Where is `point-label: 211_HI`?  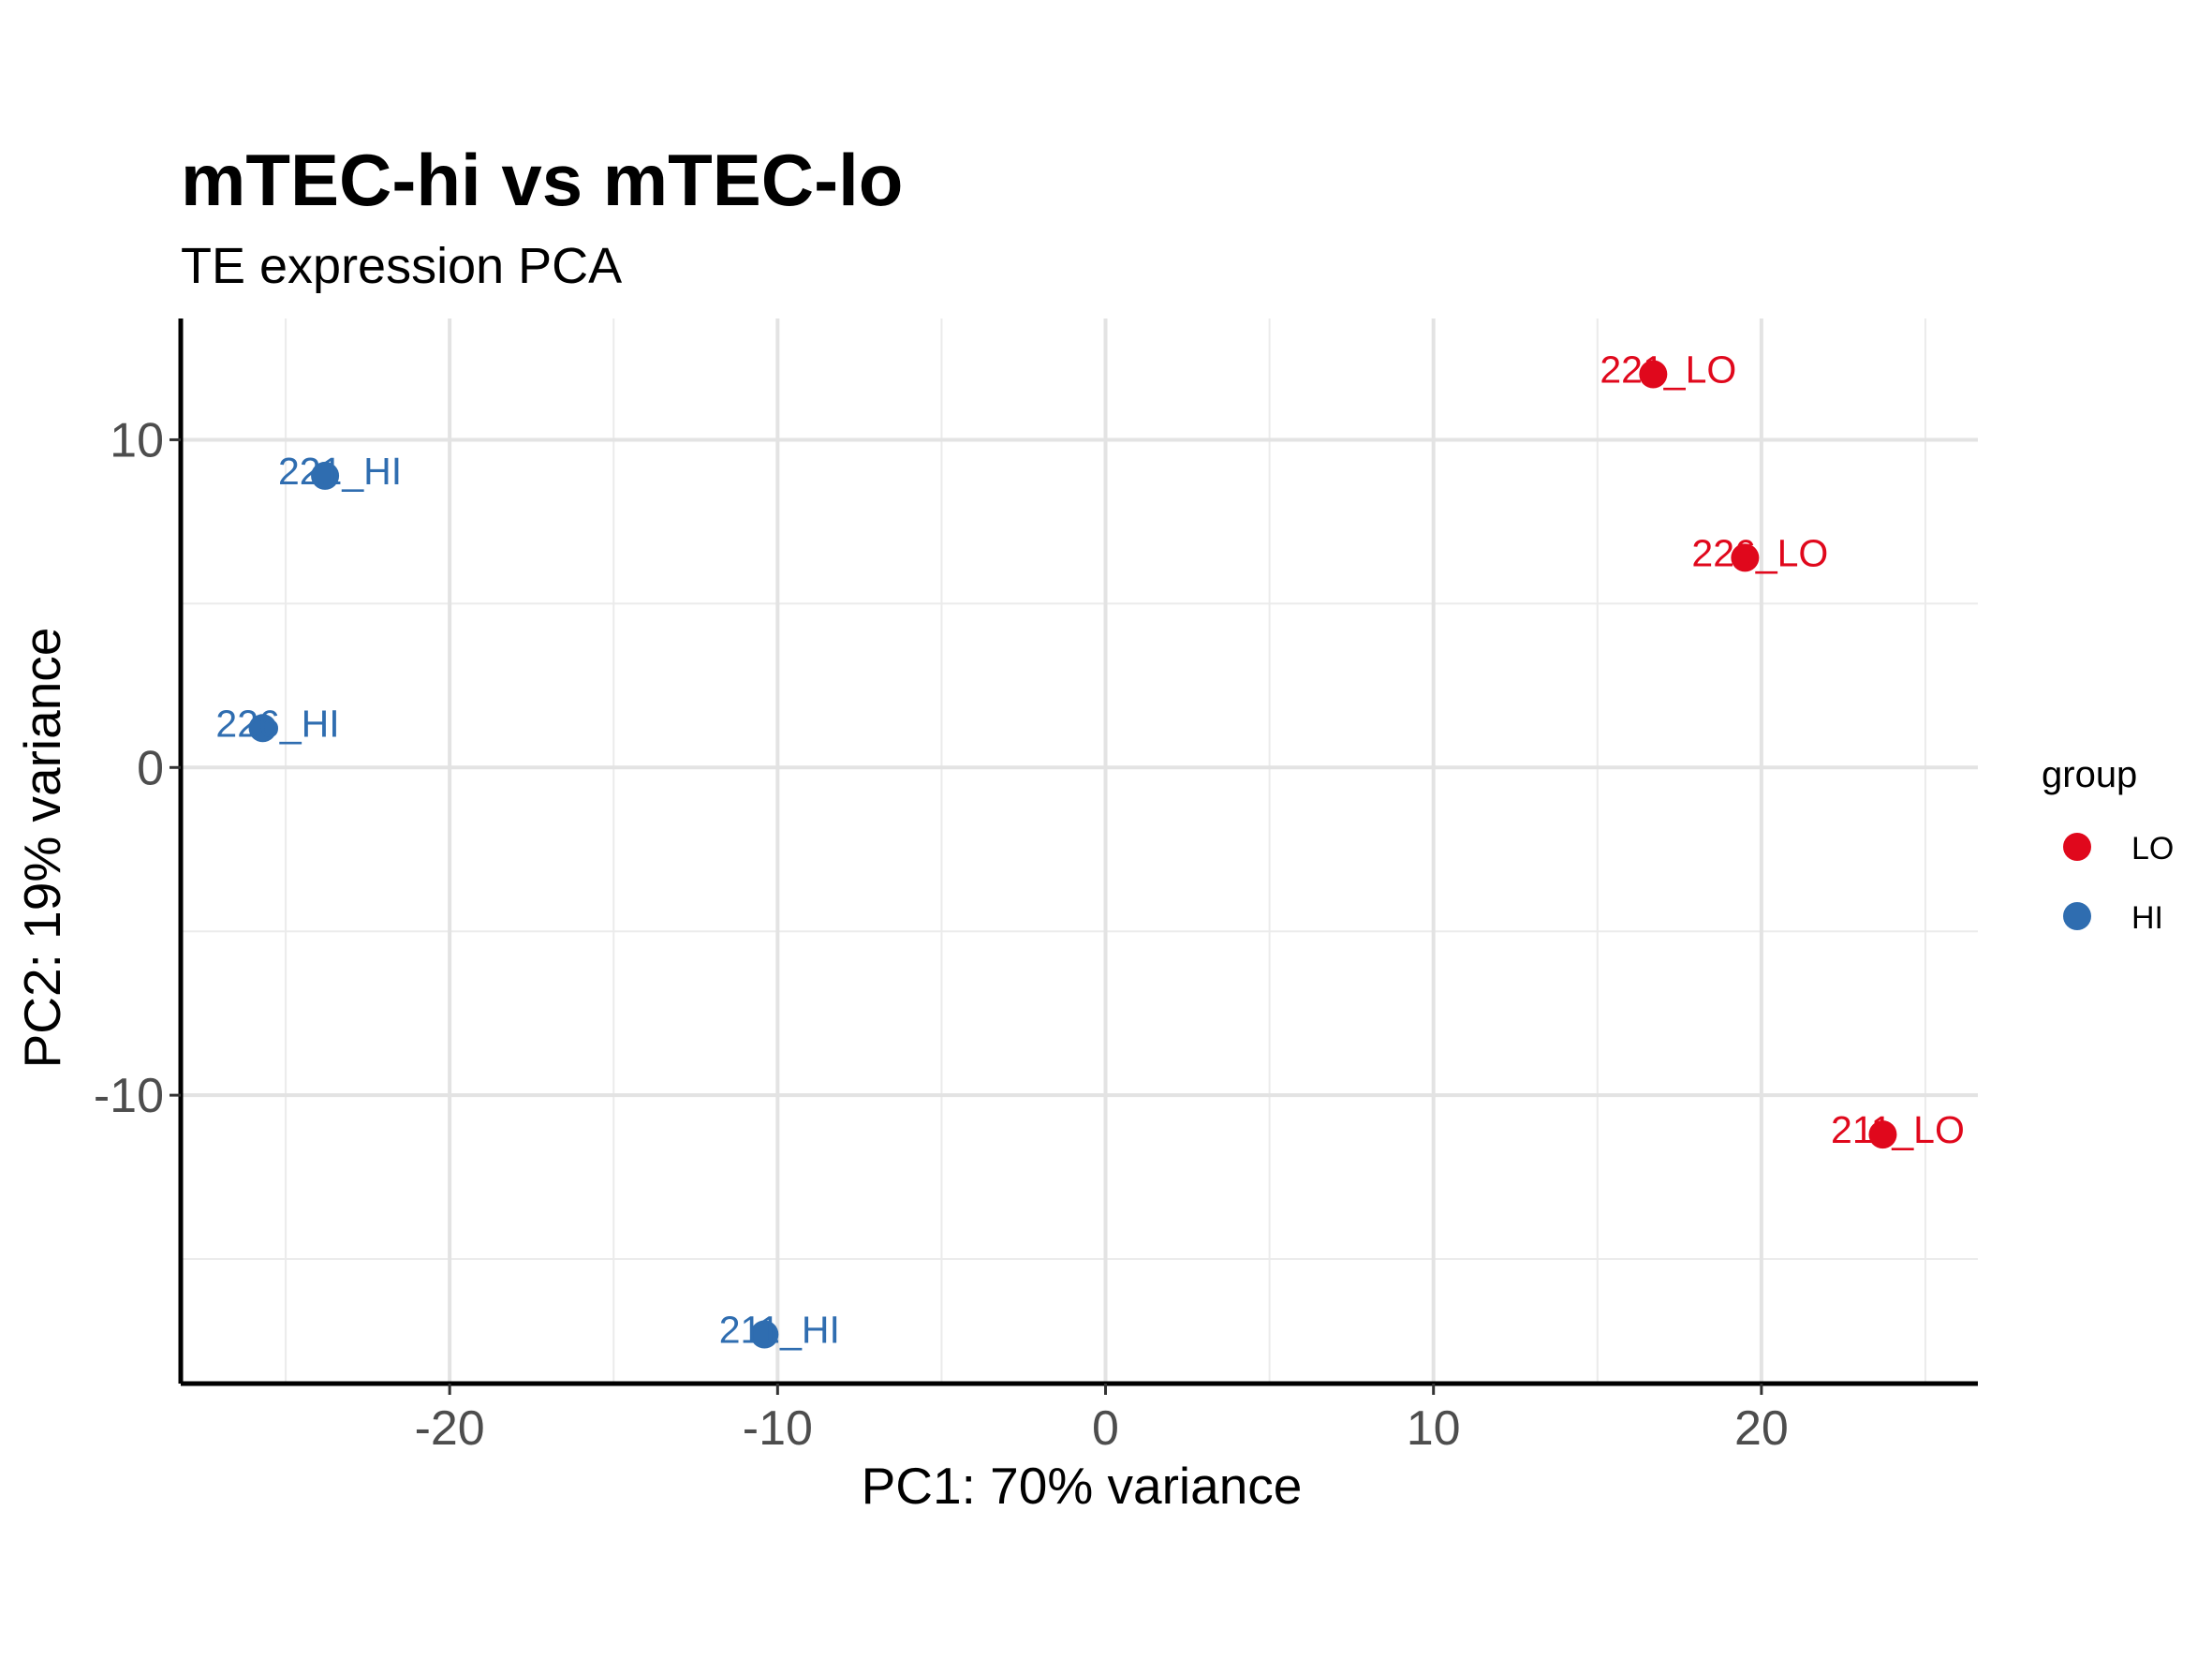 point-label: 211_HI is located at coordinates (779, 1331).